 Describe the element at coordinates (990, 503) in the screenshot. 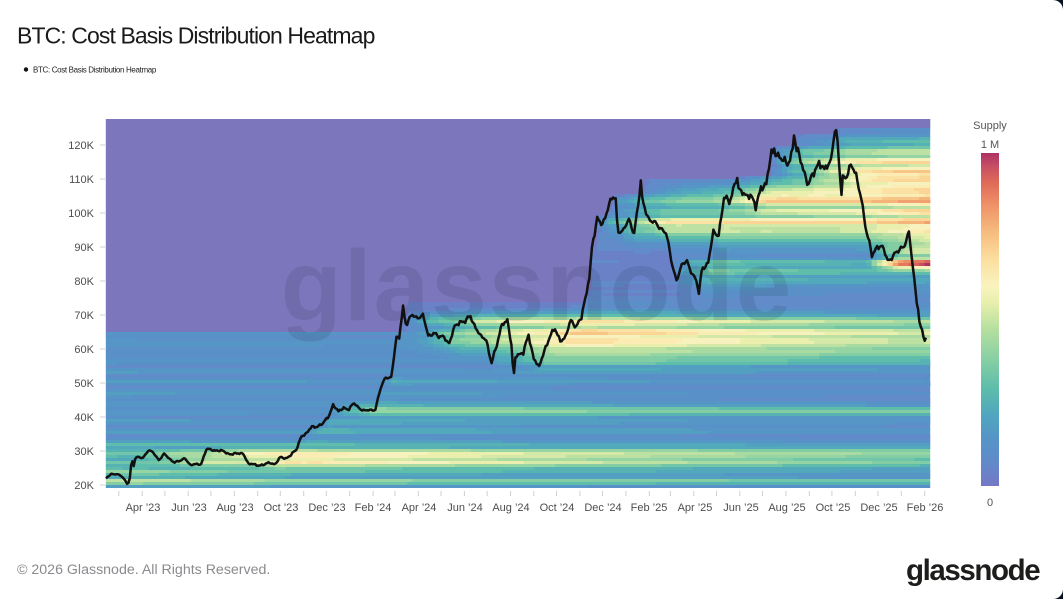

I see `svg-text: 0` at that location.